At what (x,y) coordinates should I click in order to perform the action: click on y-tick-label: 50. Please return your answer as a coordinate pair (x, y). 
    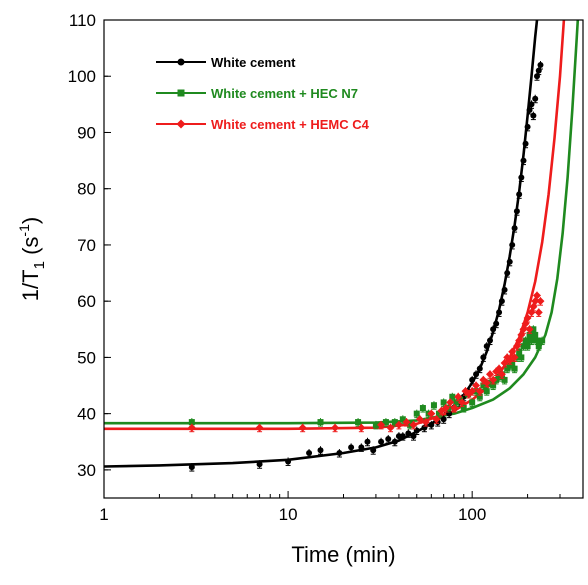
    Looking at the image, I should click on (86, 357).